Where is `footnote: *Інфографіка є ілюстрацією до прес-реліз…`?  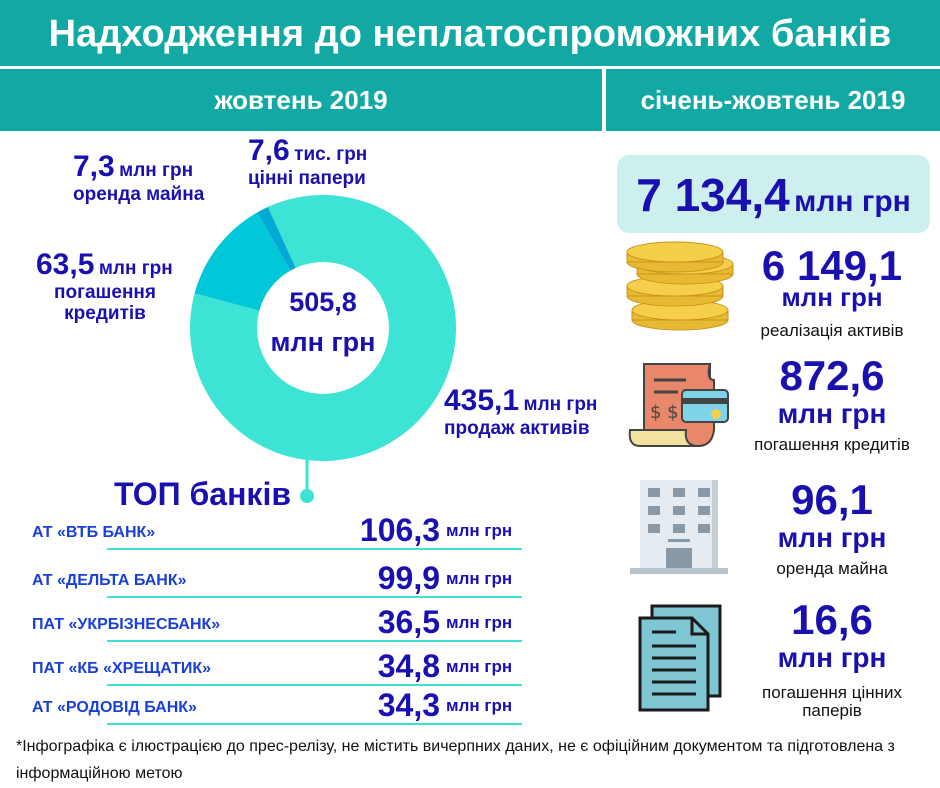
footnote: *Інфографіка є ілюстрацією до прес-реліз… is located at coordinates (455, 760).